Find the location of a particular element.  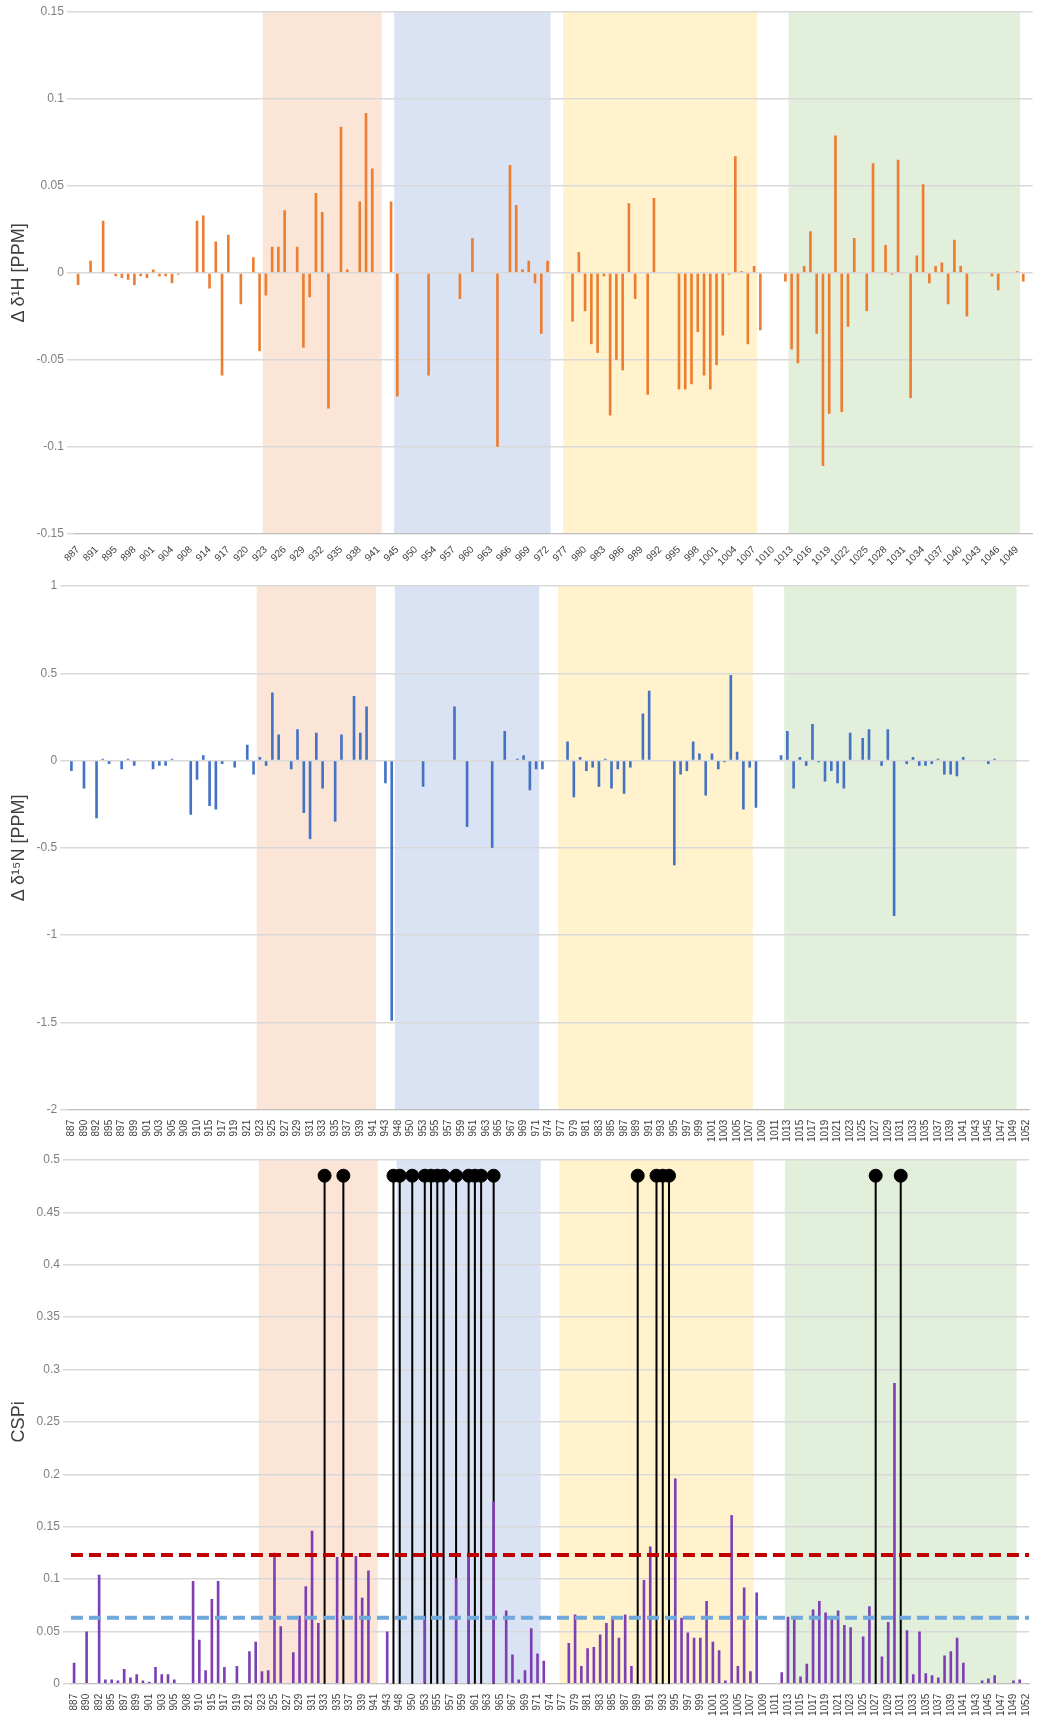

x-tick-label: 929 is located at coordinates (297, 1128).